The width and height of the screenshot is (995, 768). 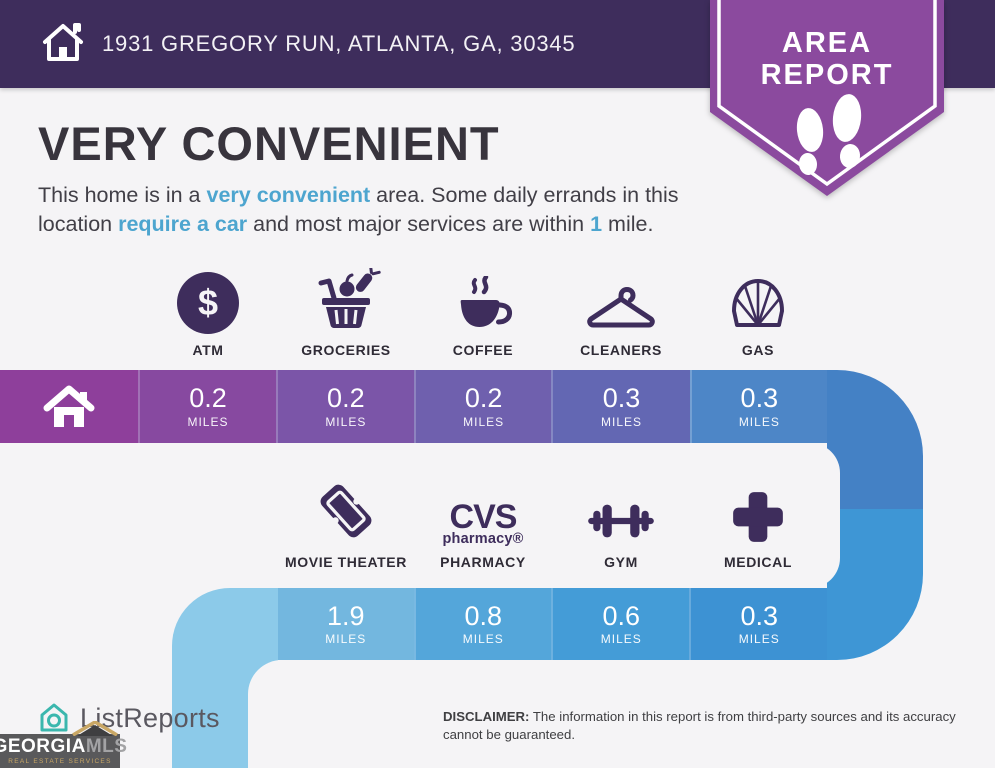 I want to click on area-report-ribbon: AREA REPORT, so click(x=827, y=100).